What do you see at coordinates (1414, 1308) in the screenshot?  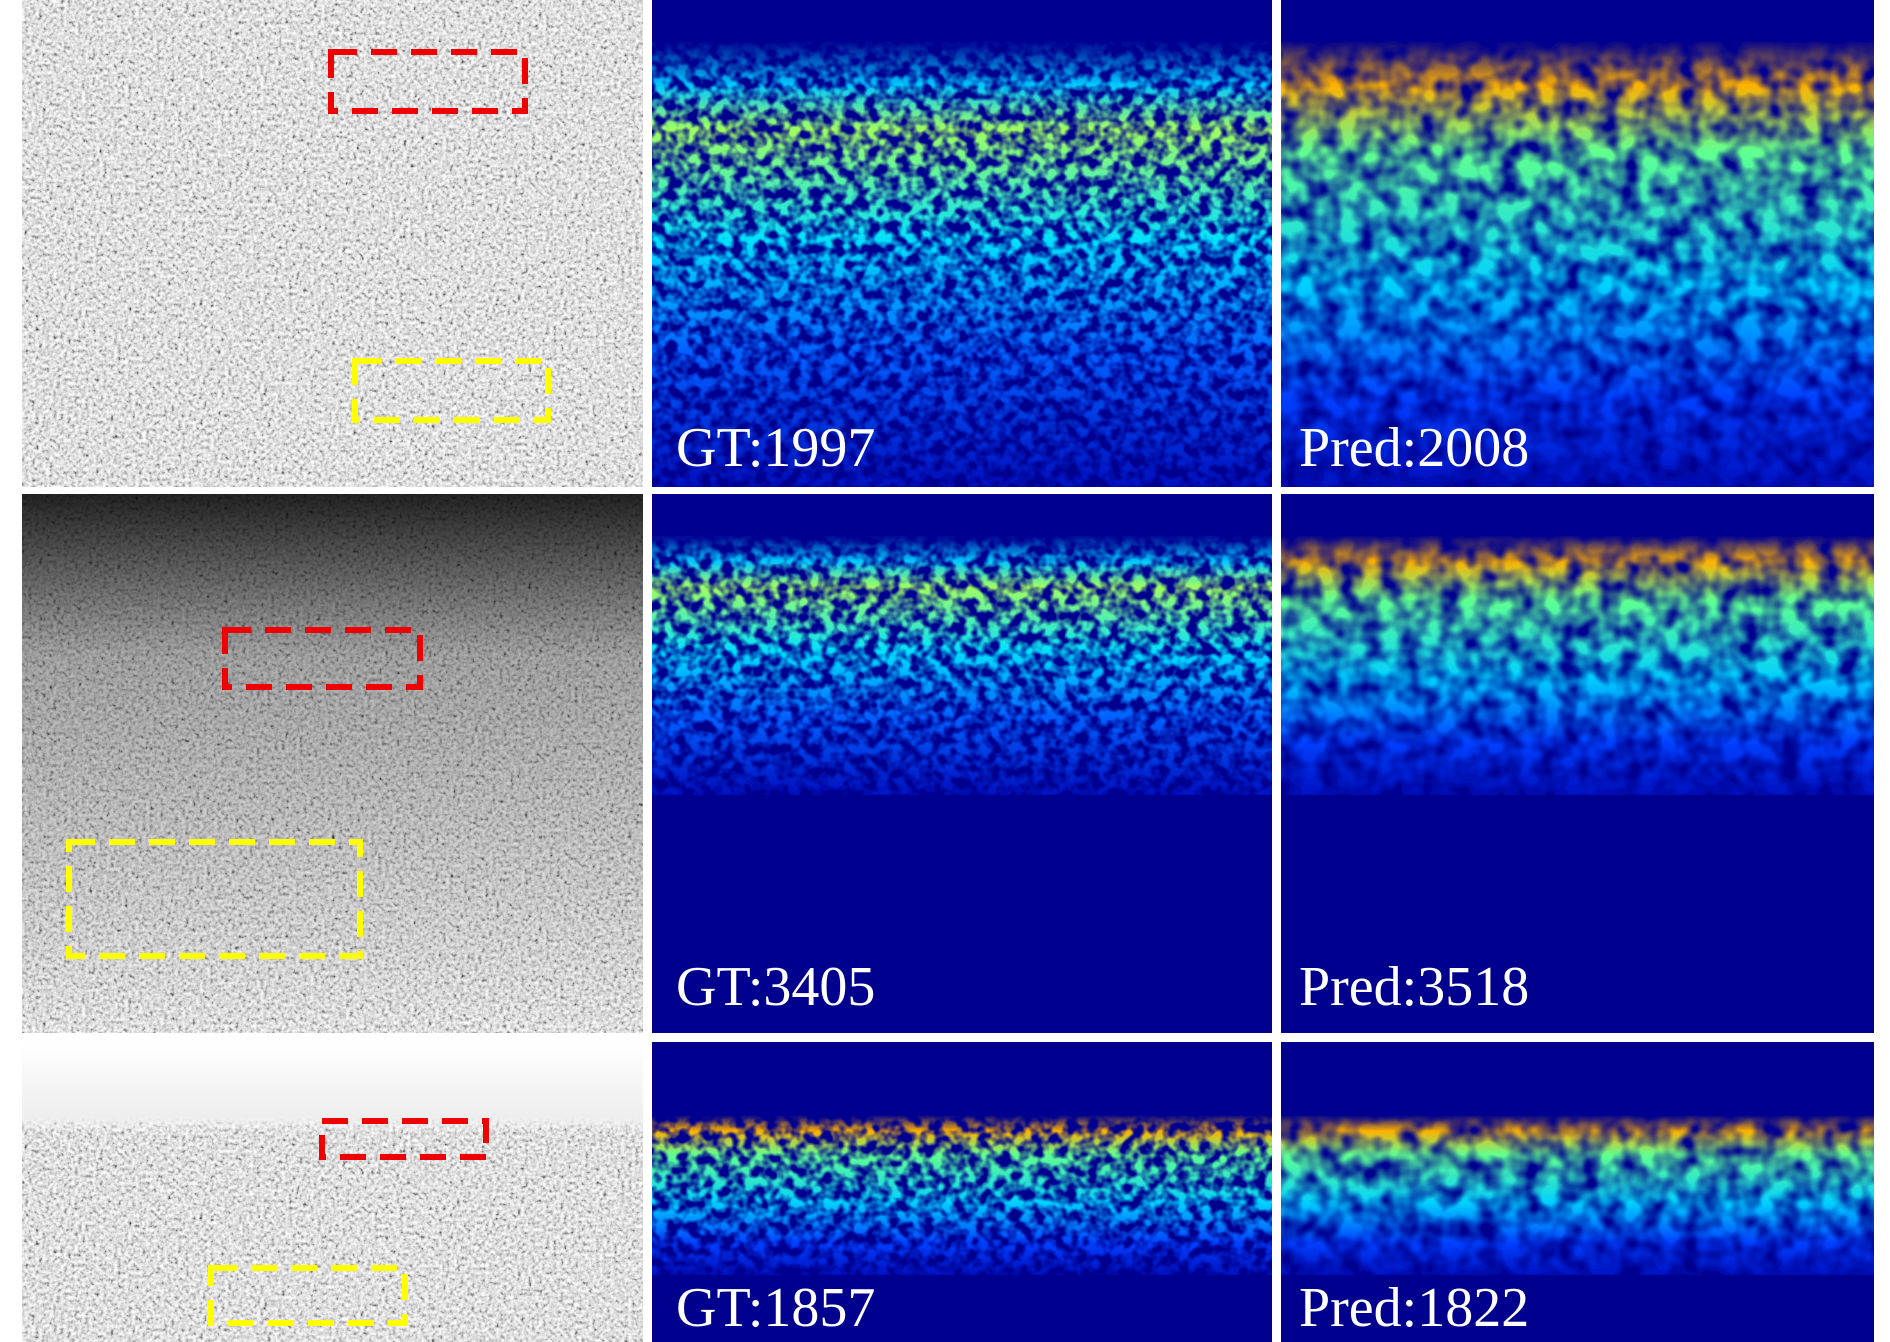 I see `pred-count: Pred:1822` at bounding box center [1414, 1308].